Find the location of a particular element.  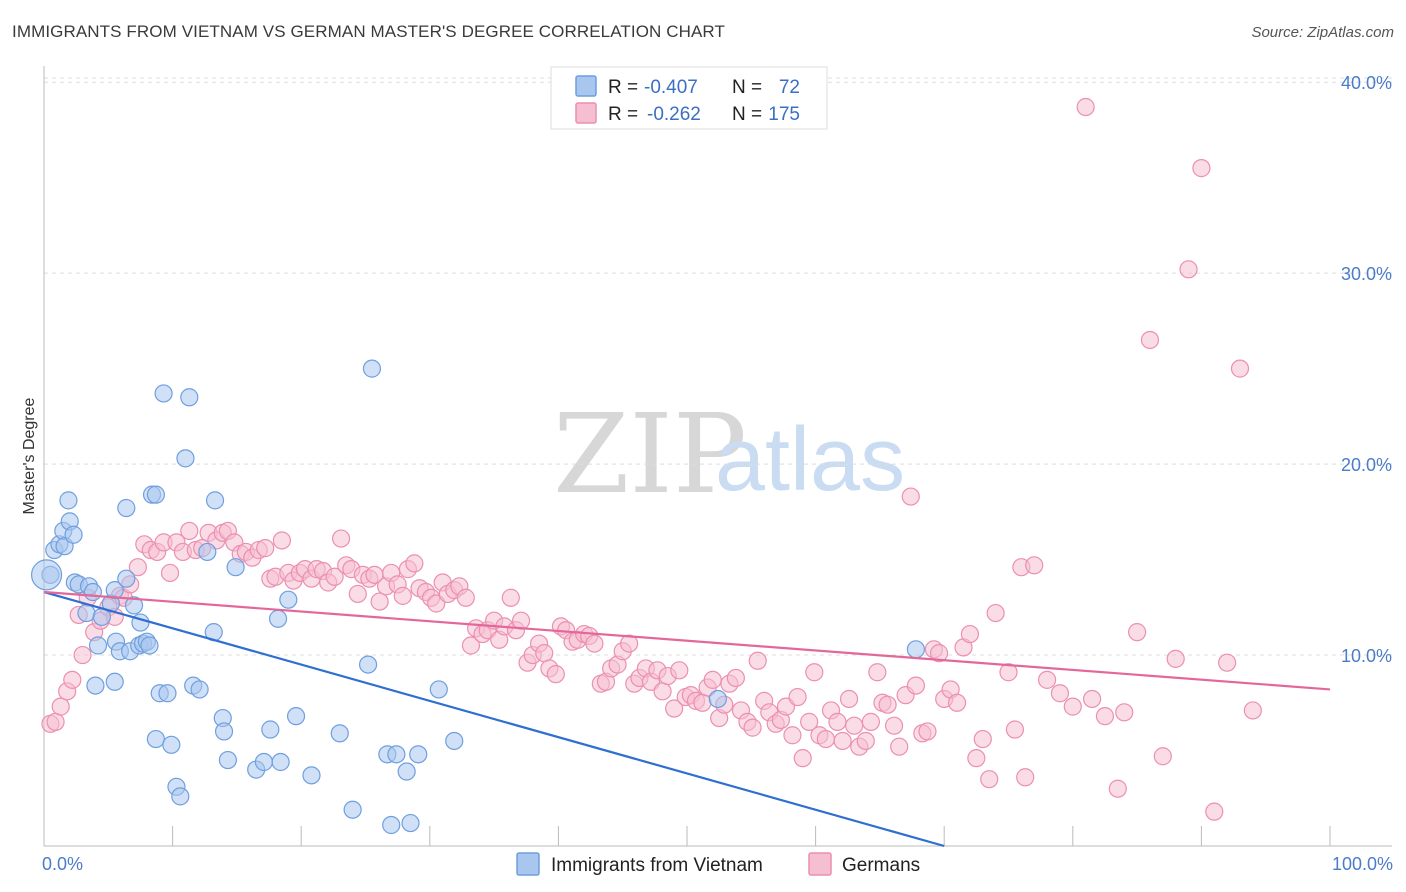

legend-box is located at coordinates (689, 98).